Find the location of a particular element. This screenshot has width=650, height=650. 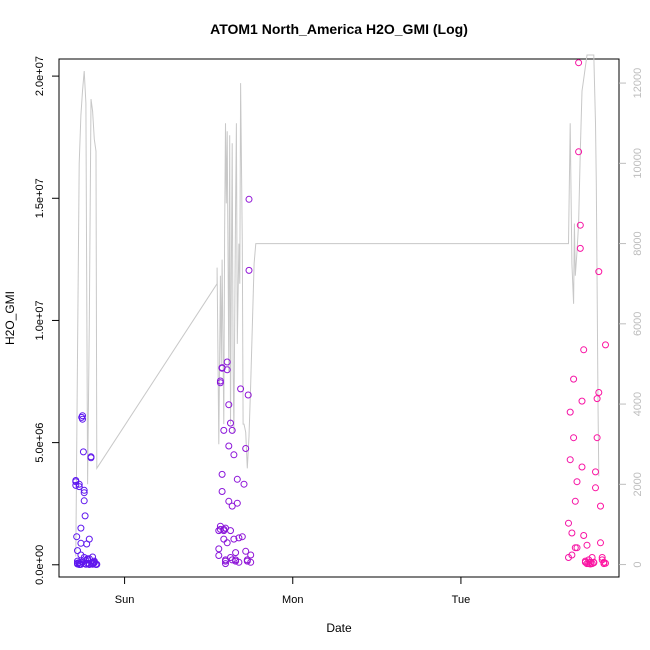

x-axis: Sun Mon Tue is located at coordinates (292, 591).